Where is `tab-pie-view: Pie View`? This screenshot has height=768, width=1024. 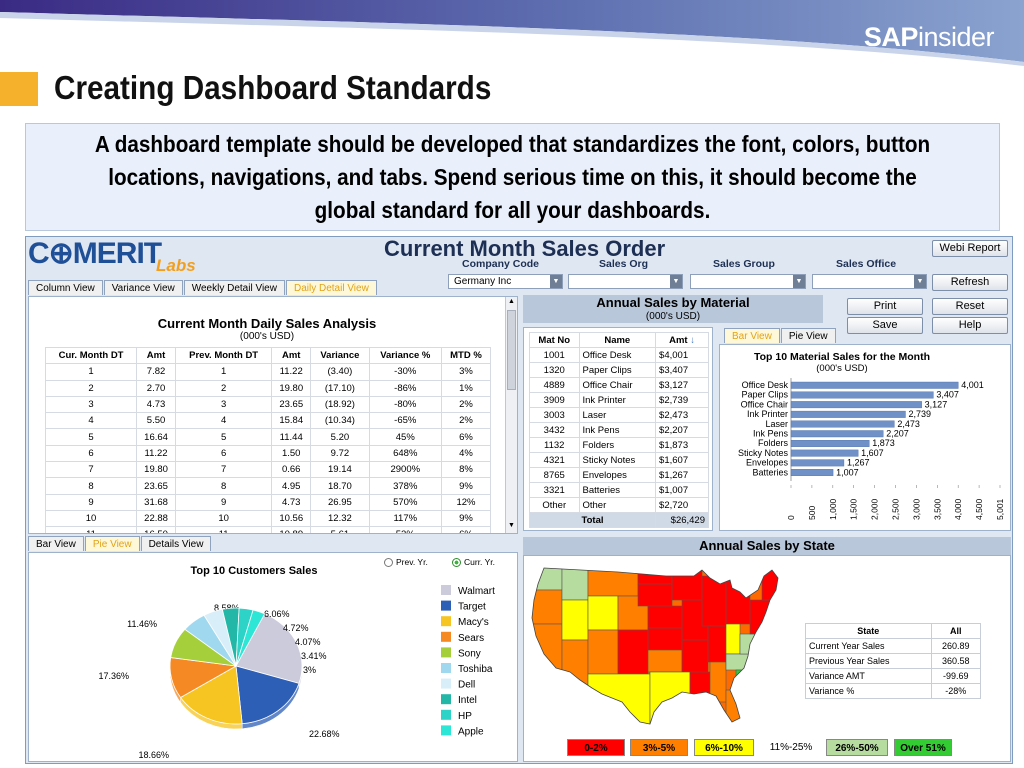 tab-pie-view: Pie View is located at coordinates (808, 335).